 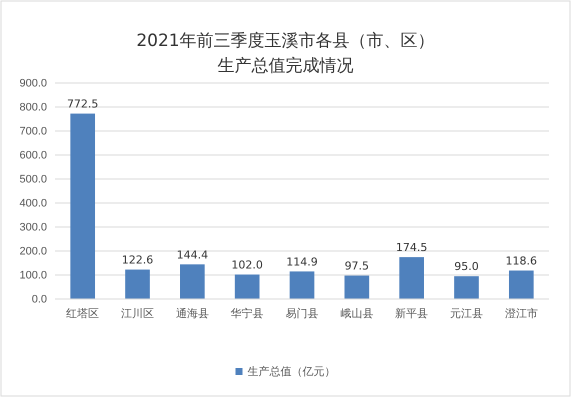 I want to click on x-tick-label: 易门县, so click(x=302, y=313).